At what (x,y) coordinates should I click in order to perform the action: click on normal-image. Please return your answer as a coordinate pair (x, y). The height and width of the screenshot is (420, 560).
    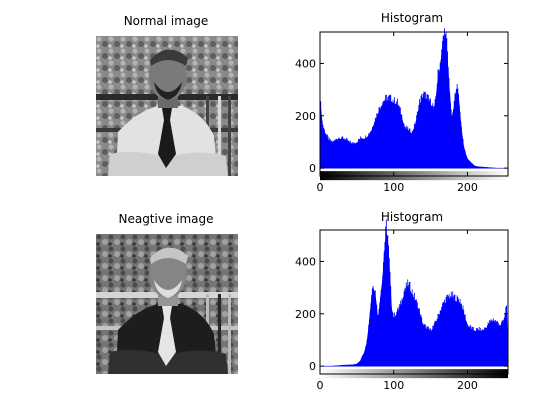
    Looking at the image, I should click on (167, 106).